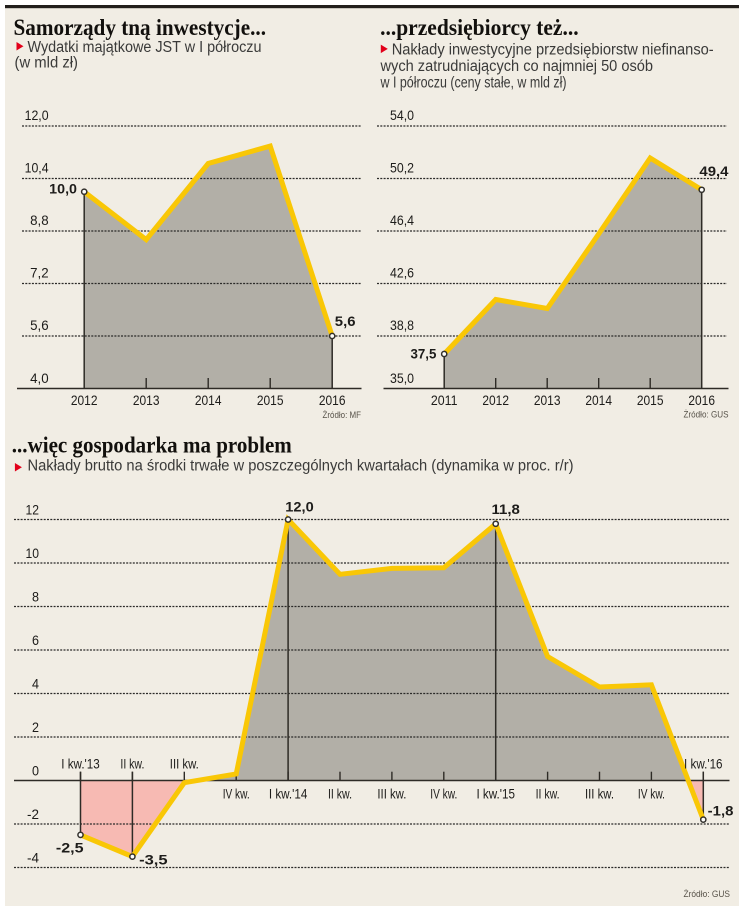 This screenshot has width=744, height=924. What do you see at coordinates (80, 763) in the screenshot?
I see `svg-text: I kw.'13` at bounding box center [80, 763].